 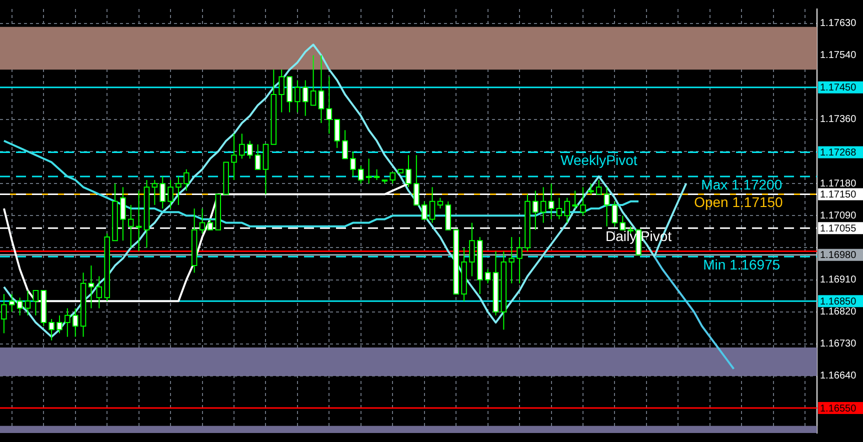 What do you see at coordinates (838, 56) in the screenshot?
I see `y-tick-label: 1.17540` at bounding box center [838, 56].